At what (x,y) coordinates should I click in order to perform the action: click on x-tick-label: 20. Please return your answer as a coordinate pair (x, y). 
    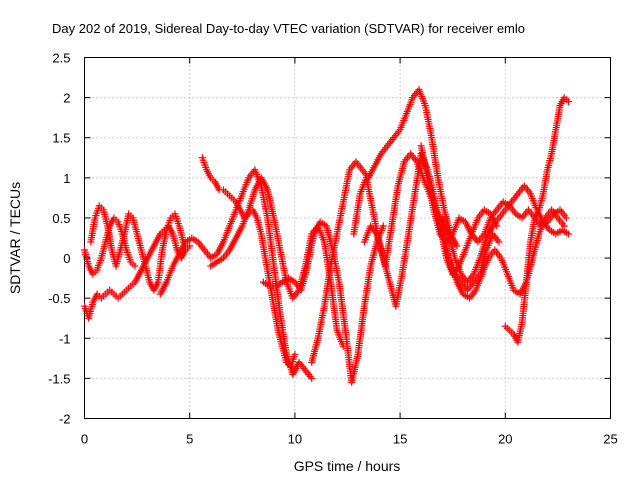
    Looking at the image, I should click on (505, 439).